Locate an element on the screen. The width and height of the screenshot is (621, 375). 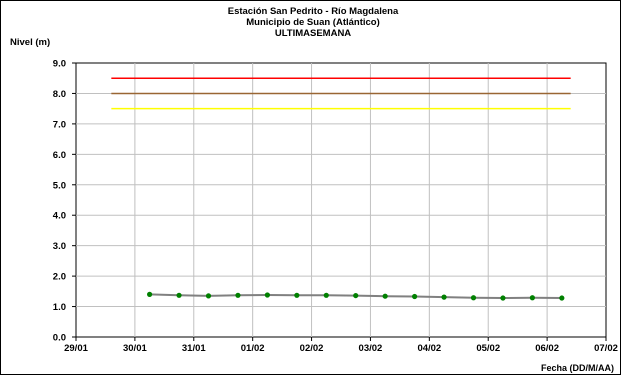
x-tick-label: 30/01 is located at coordinates (135, 348).